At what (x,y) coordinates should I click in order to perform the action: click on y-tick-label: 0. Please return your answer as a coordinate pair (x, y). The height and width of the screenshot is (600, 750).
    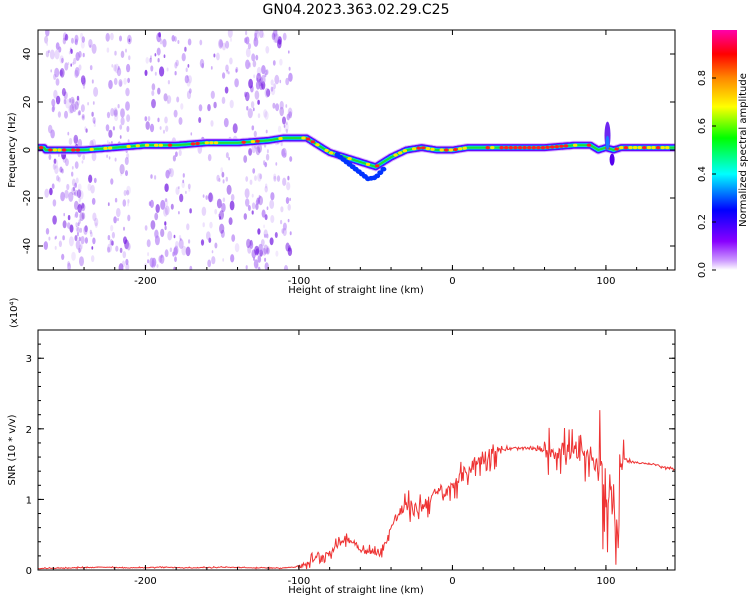
    Looking at the image, I should click on (29, 571).